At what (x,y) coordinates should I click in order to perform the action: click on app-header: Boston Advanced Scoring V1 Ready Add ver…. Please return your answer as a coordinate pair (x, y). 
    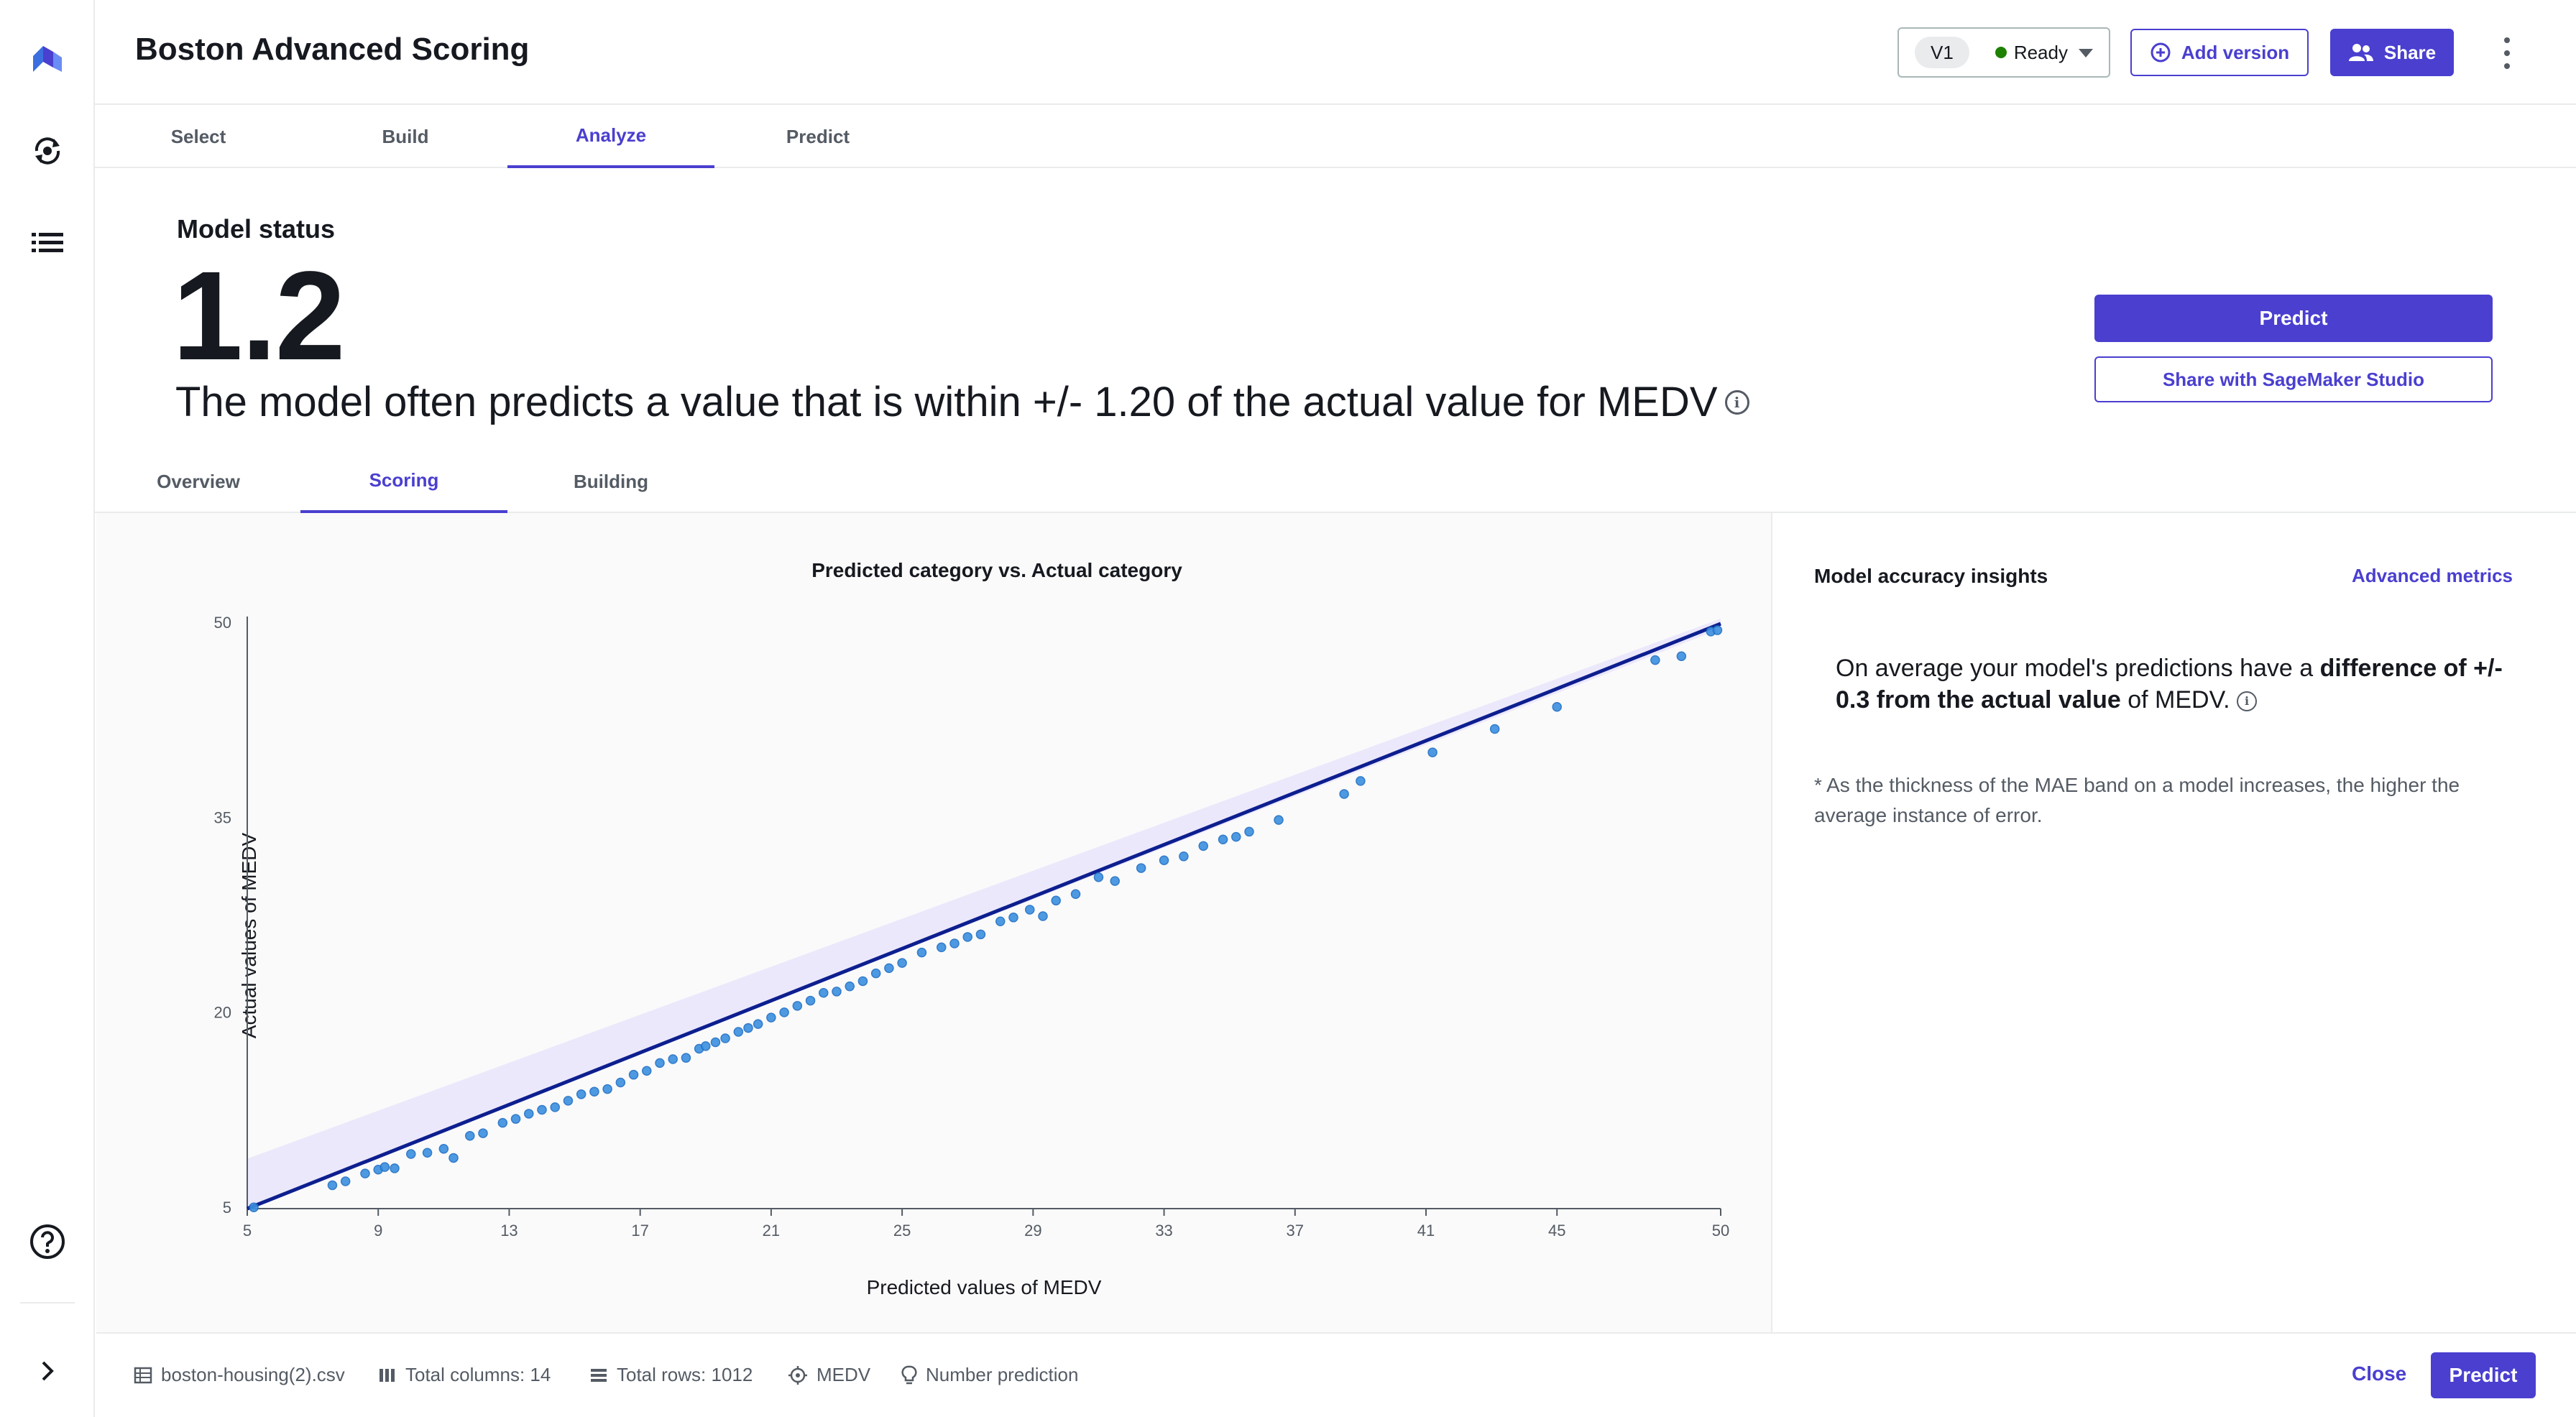
    Looking at the image, I should click on (1335, 53).